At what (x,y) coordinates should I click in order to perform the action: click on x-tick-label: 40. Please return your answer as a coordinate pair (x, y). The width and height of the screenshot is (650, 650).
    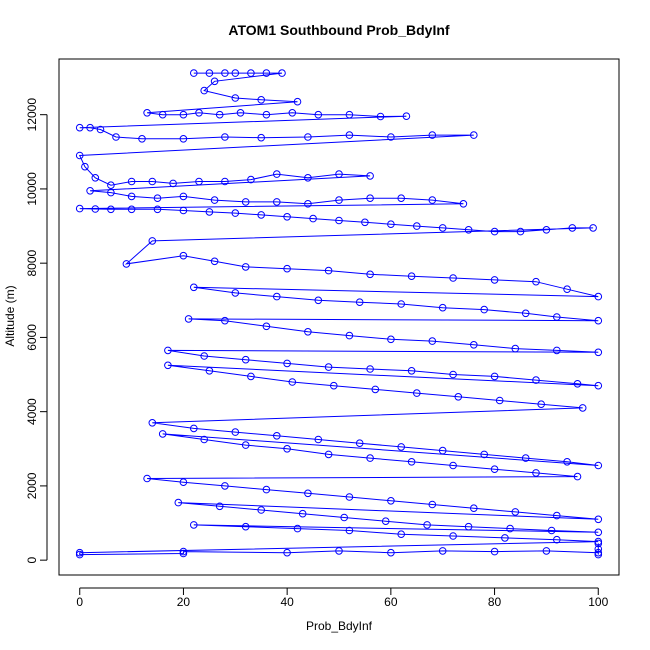
    Looking at the image, I should click on (287, 602).